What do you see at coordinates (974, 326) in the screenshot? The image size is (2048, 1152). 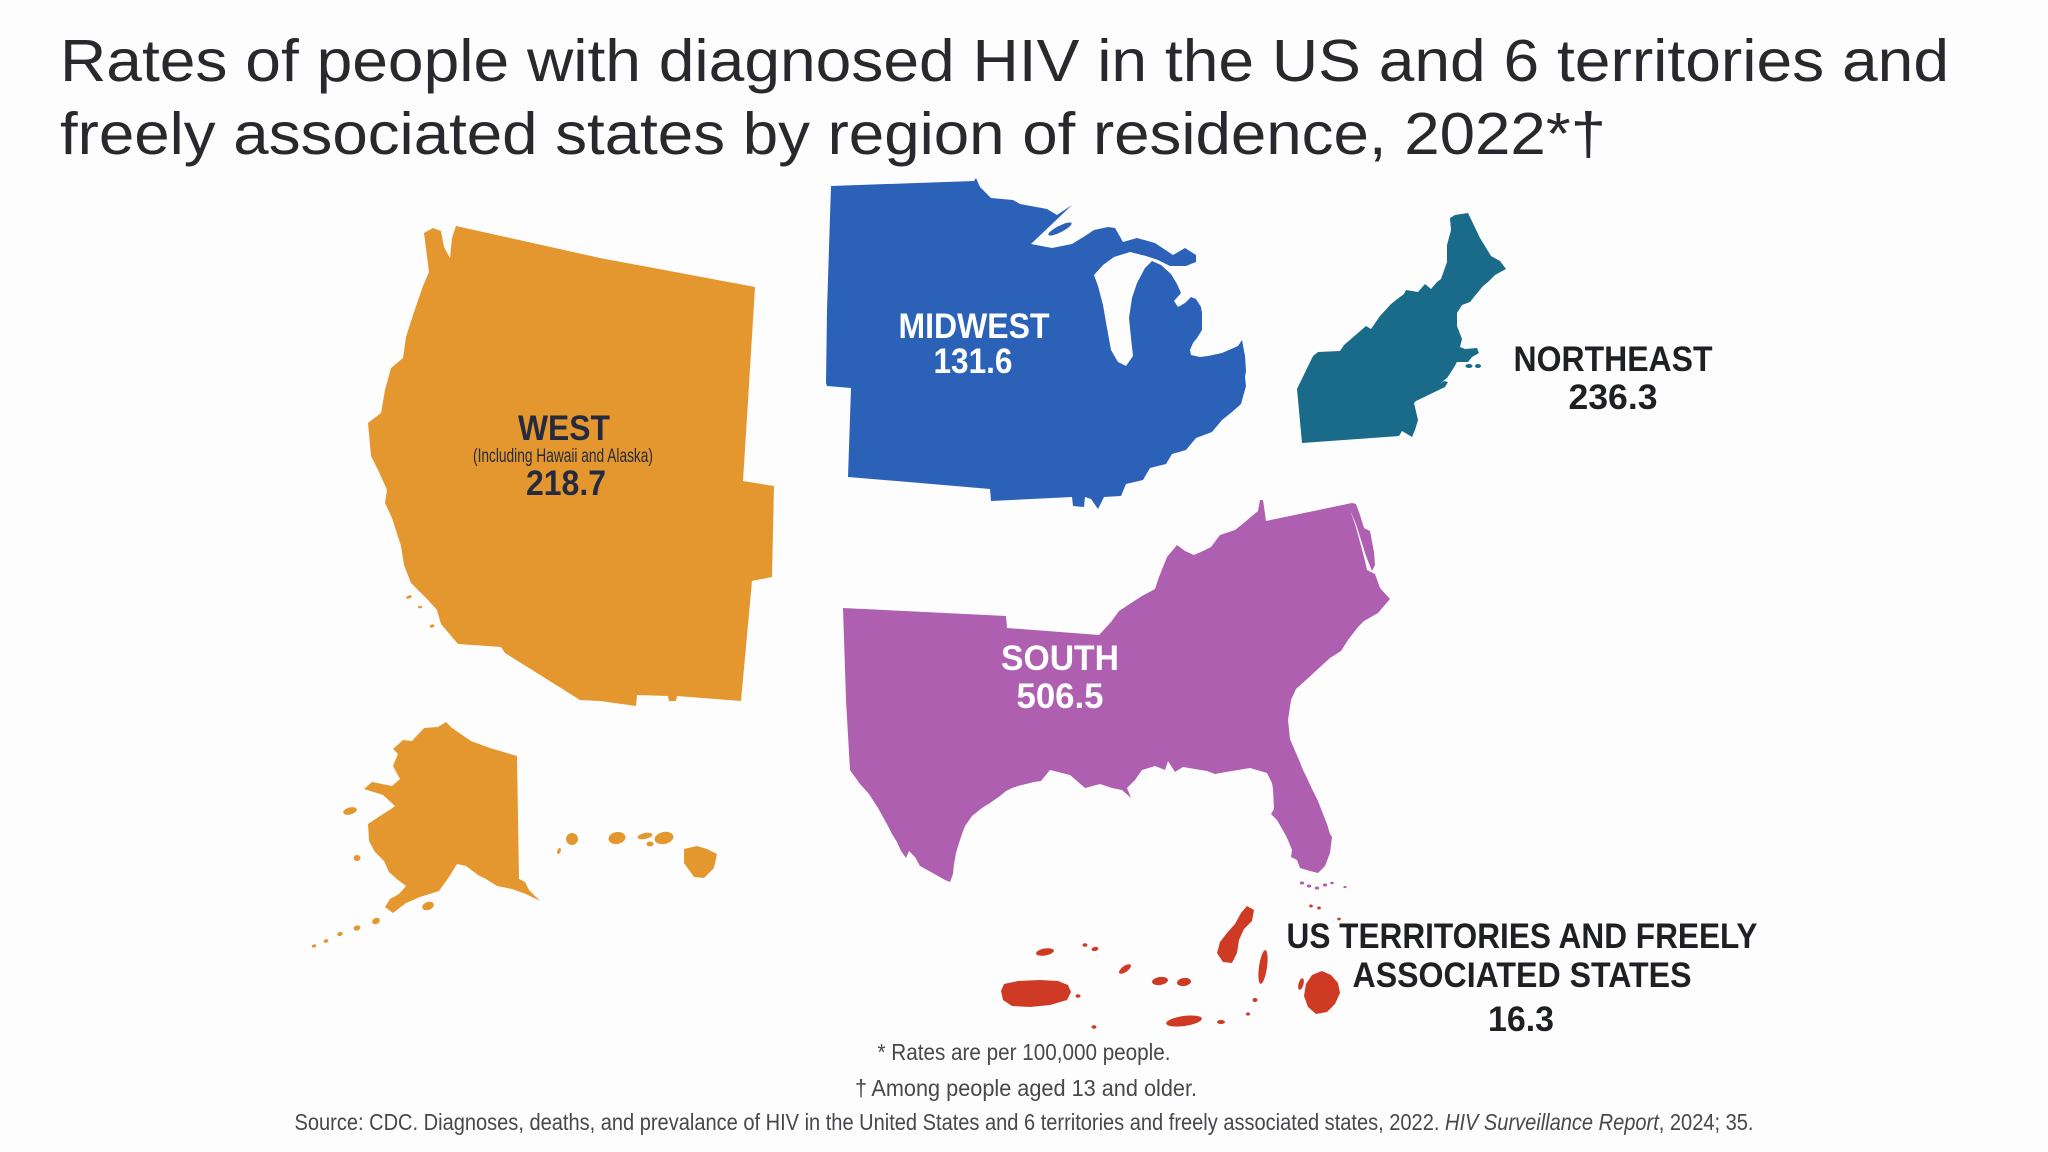 I see `svg-text: MIDWEST` at bounding box center [974, 326].